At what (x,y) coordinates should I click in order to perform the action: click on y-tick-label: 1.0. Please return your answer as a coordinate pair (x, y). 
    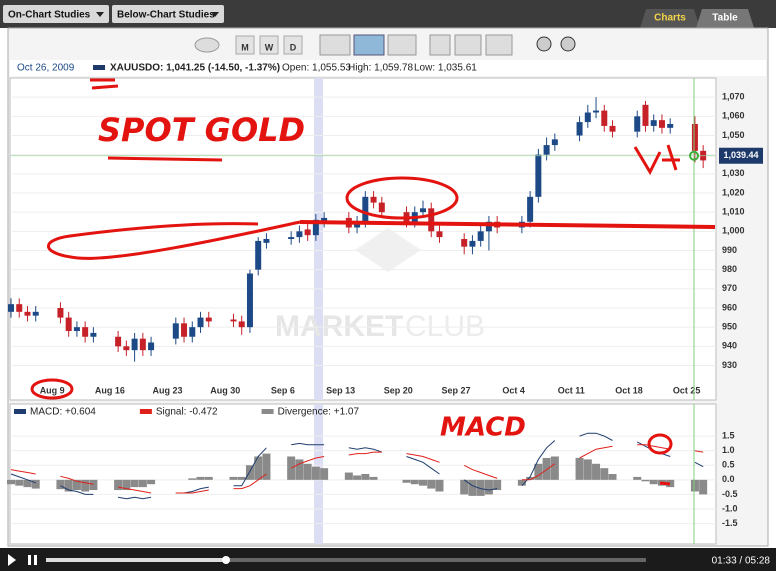
    Looking at the image, I should click on (728, 450).